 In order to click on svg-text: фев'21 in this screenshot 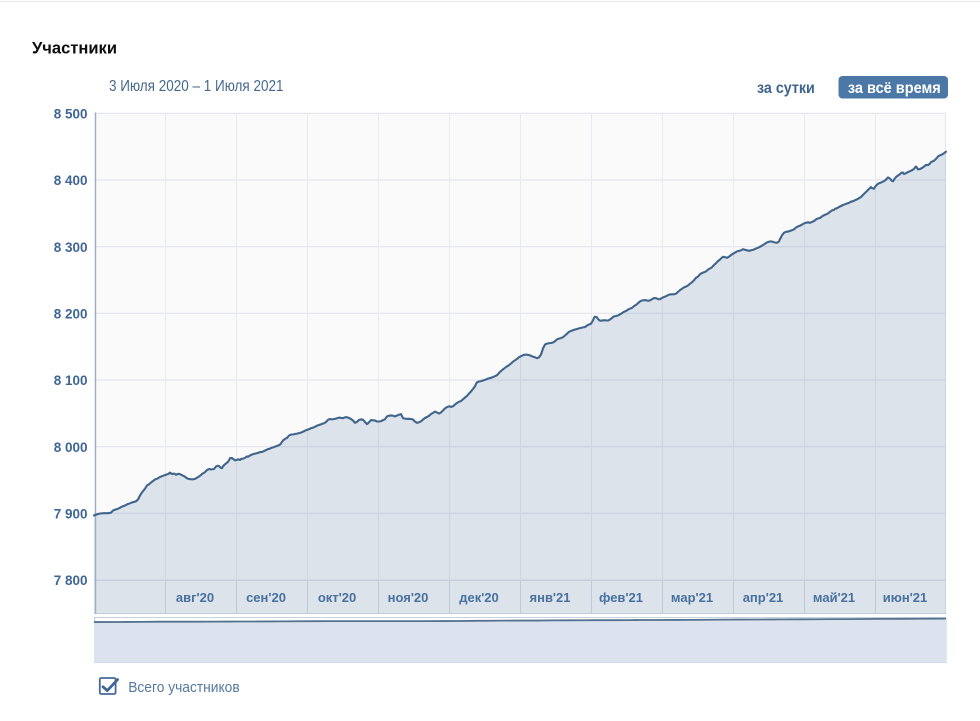, I will do `click(621, 597)`.